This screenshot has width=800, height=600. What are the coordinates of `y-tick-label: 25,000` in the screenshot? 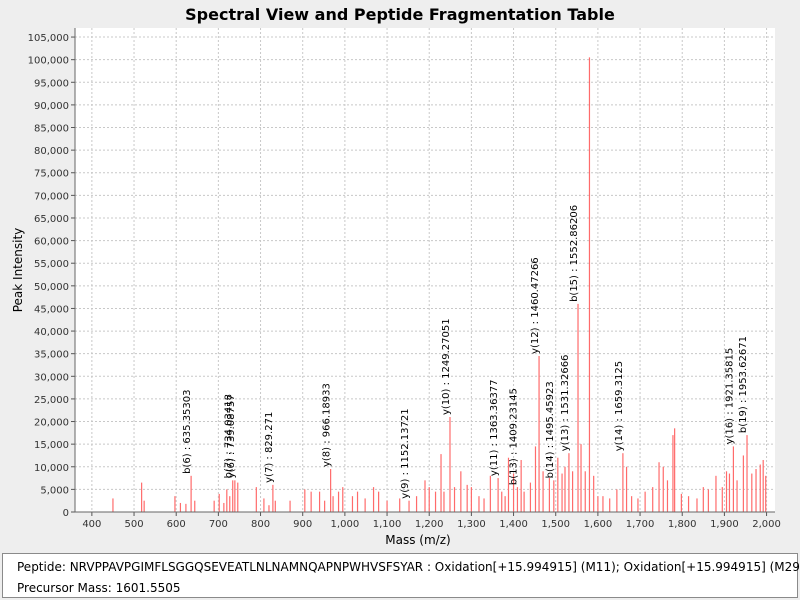 It's located at (51, 400).